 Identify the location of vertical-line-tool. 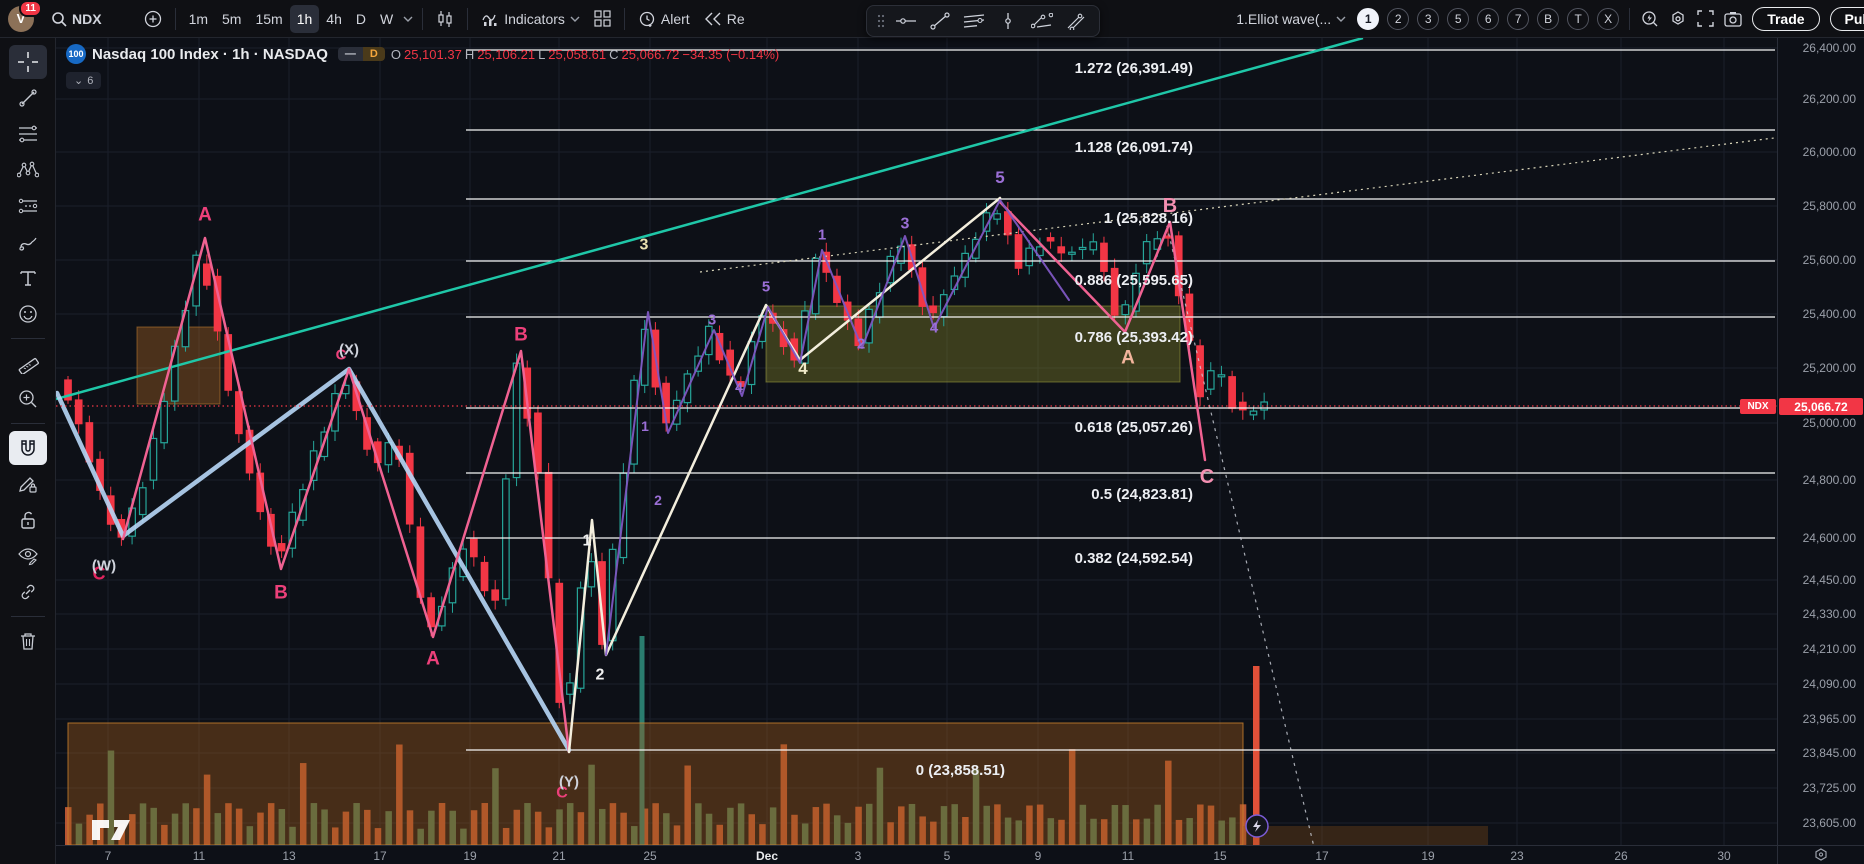
(1008, 21).